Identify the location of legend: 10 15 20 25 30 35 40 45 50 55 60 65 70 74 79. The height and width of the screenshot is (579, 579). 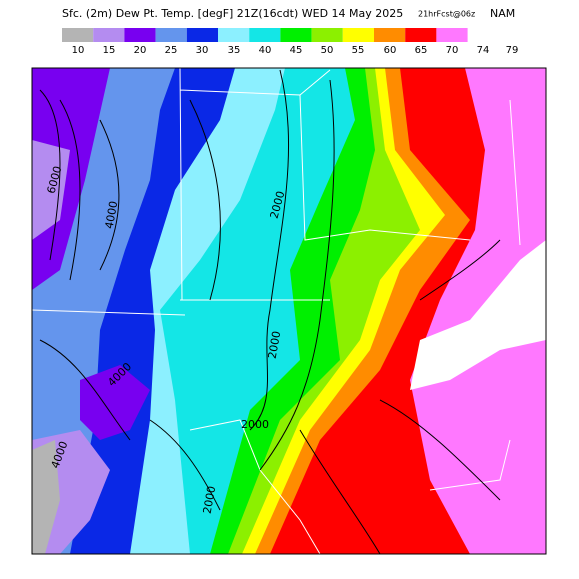
(290, 42).